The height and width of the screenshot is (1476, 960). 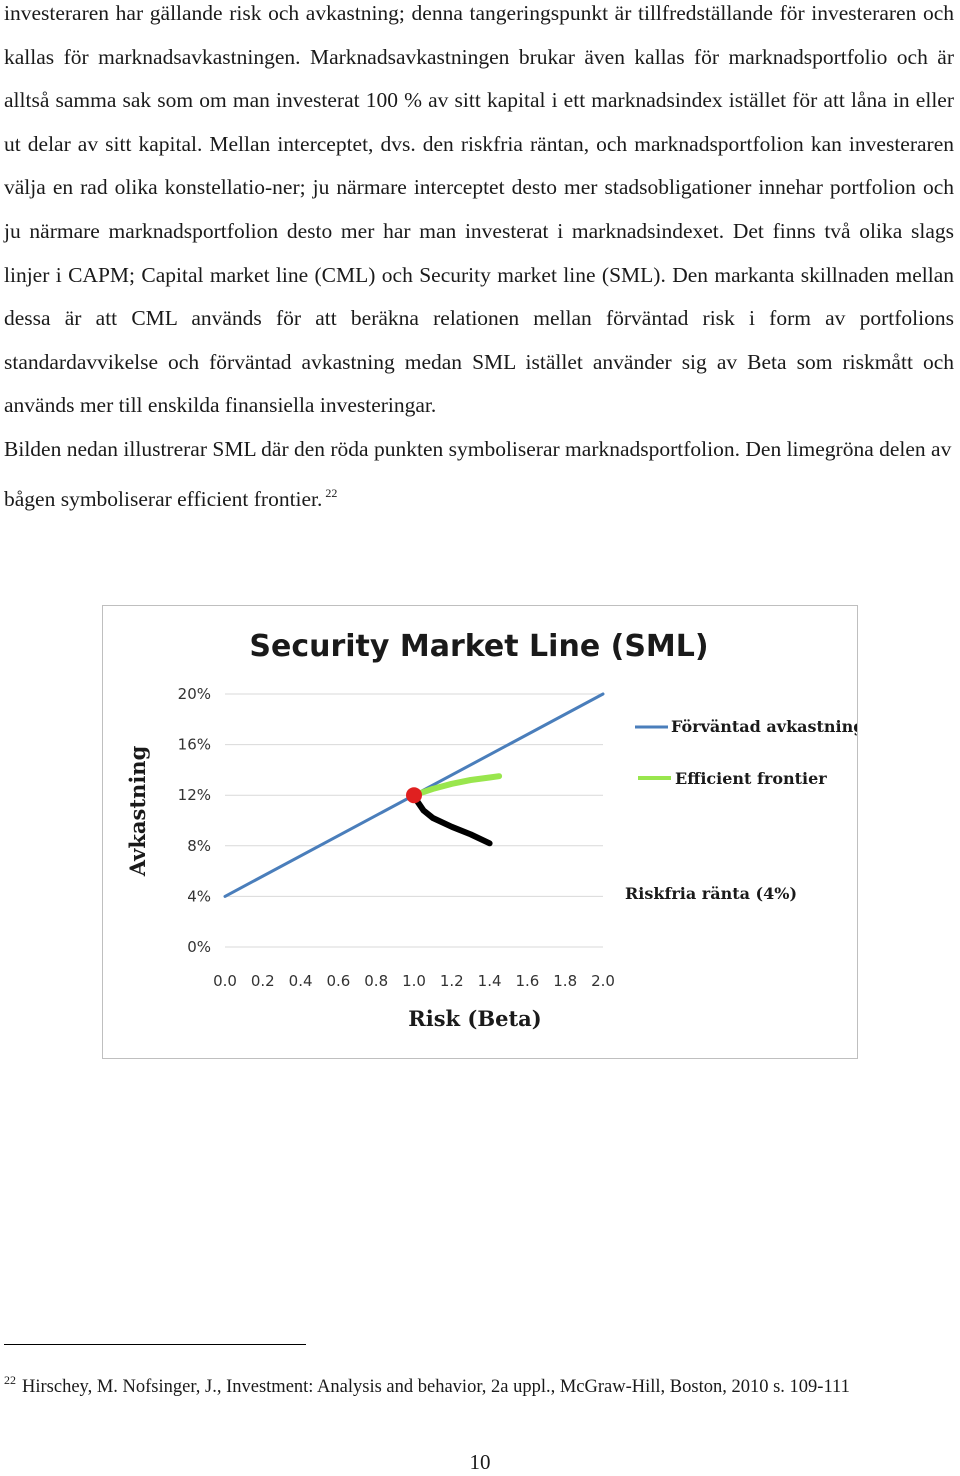 What do you see at coordinates (452, 820) in the screenshot?
I see `series-line-lower-curve` at bounding box center [452, 820].